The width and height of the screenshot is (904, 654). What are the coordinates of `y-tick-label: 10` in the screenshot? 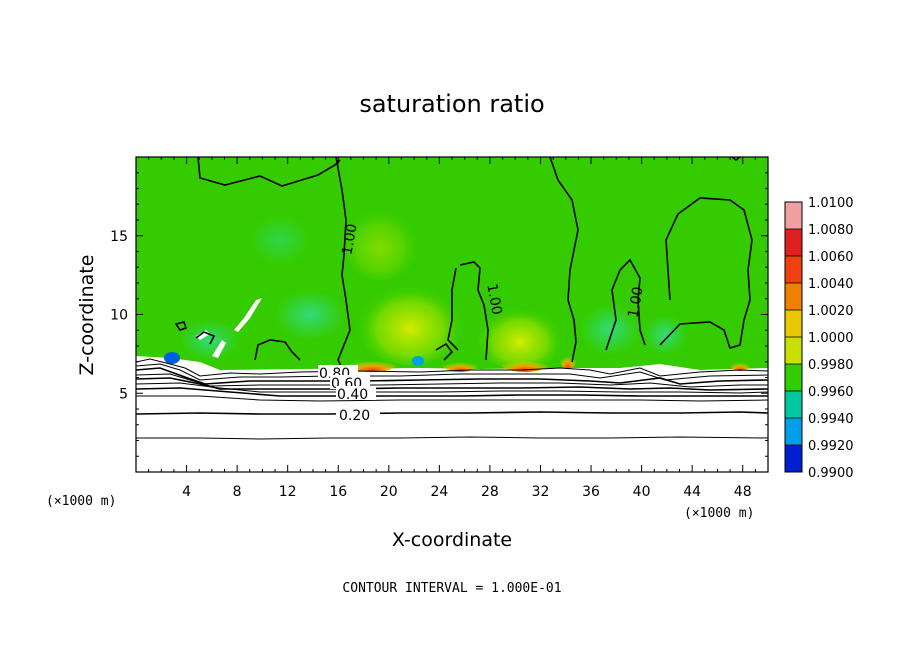 It's located at (119, 316).